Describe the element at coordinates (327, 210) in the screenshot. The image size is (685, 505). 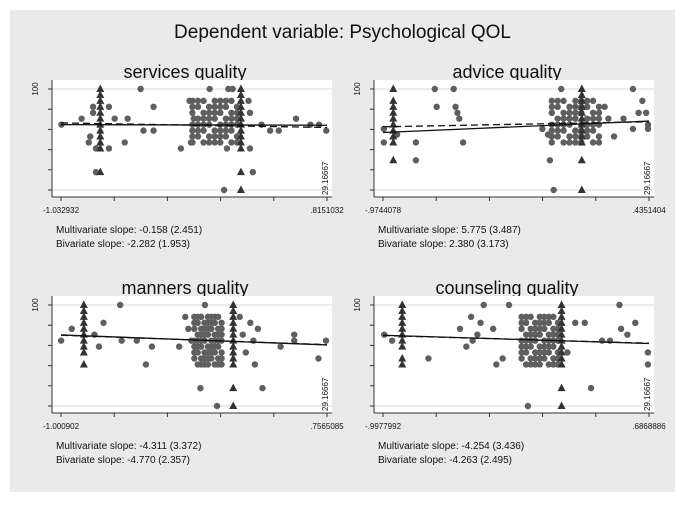
I see `x-tick-label-max: .8151032` at that location.